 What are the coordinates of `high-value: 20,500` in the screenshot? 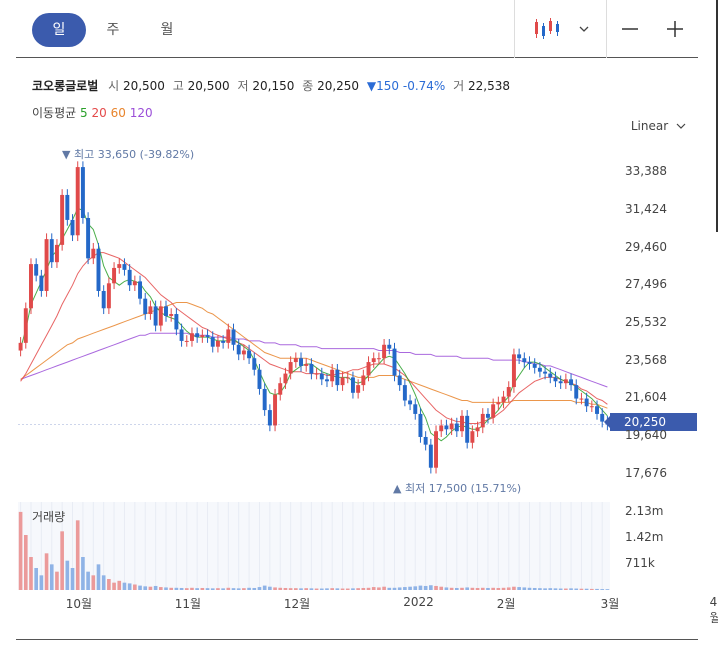 It's located at (208, 86).